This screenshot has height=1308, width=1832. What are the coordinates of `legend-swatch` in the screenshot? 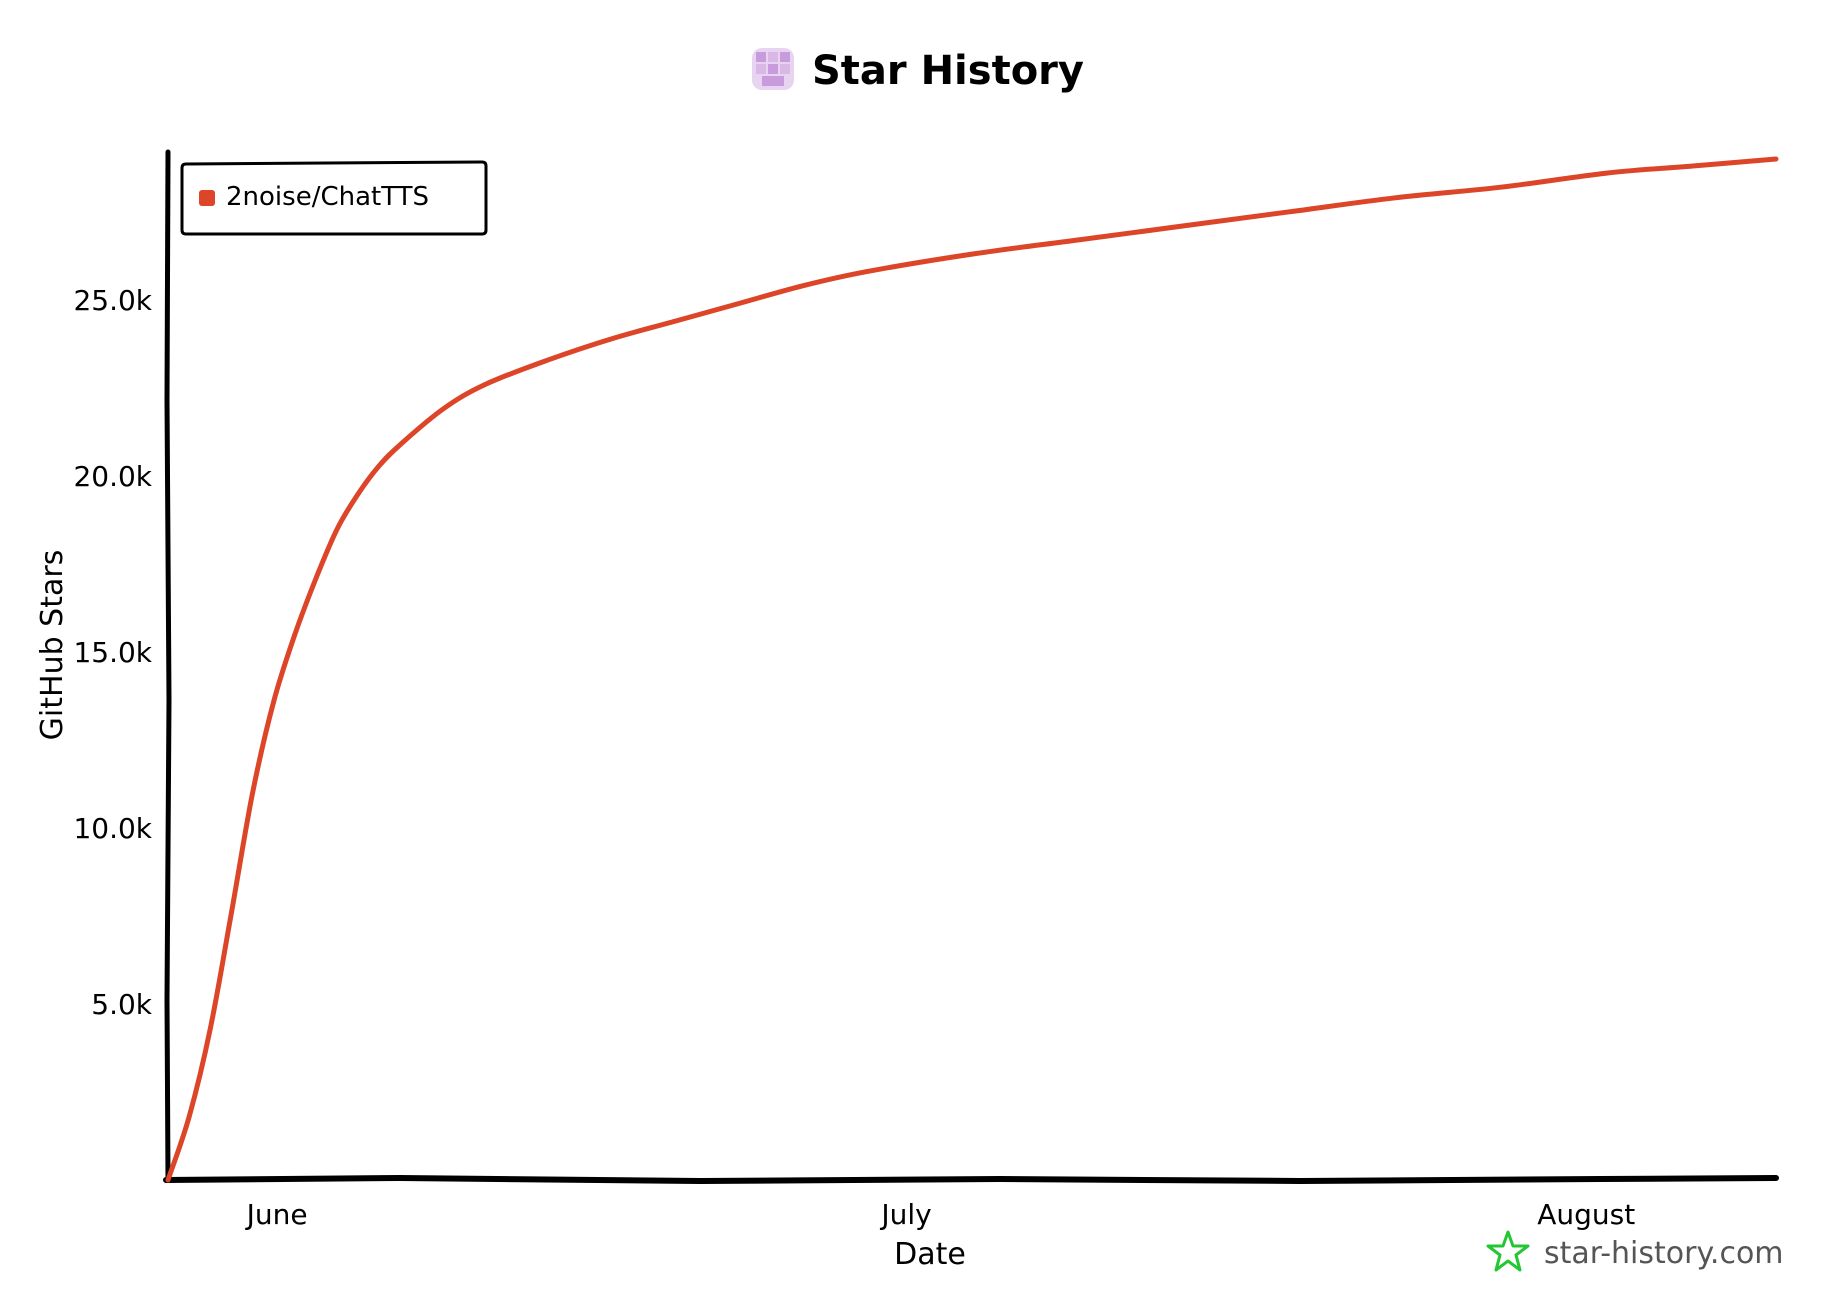 It's located at (207, 198).